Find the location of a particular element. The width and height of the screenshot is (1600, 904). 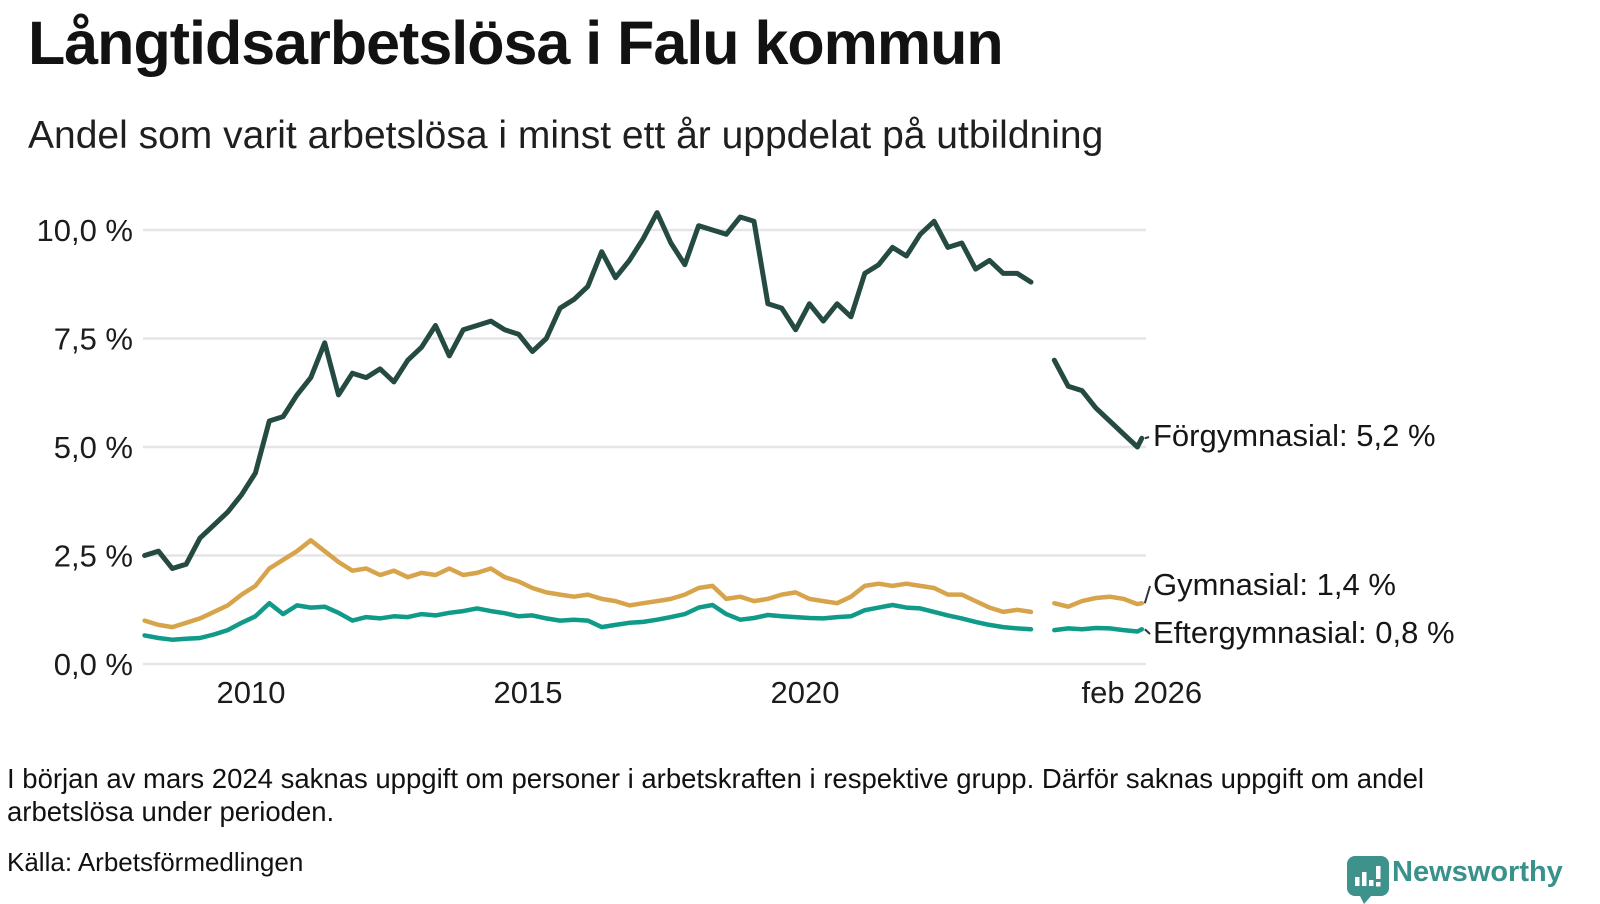

y-tick-label: 7,5 % is located at coordinates (93, 339).